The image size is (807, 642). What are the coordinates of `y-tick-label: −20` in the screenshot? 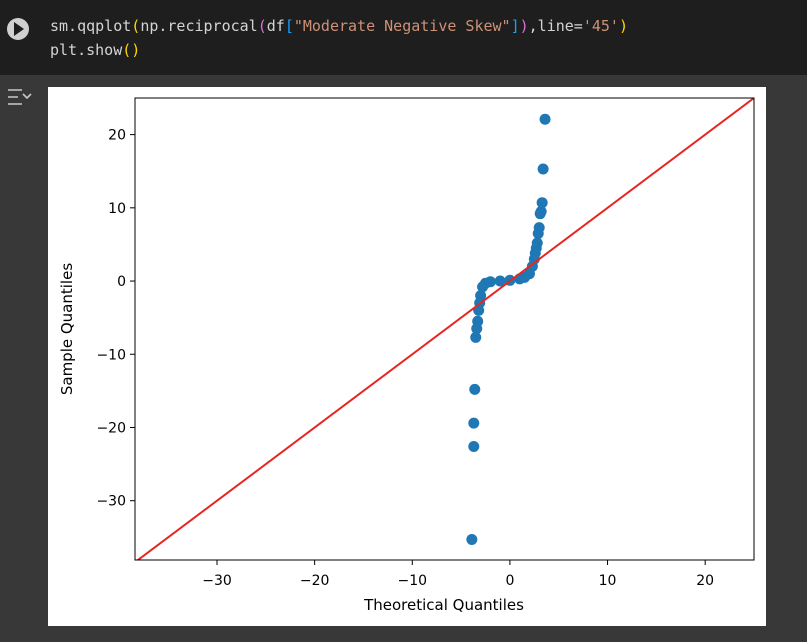 It's located at (111, 428).